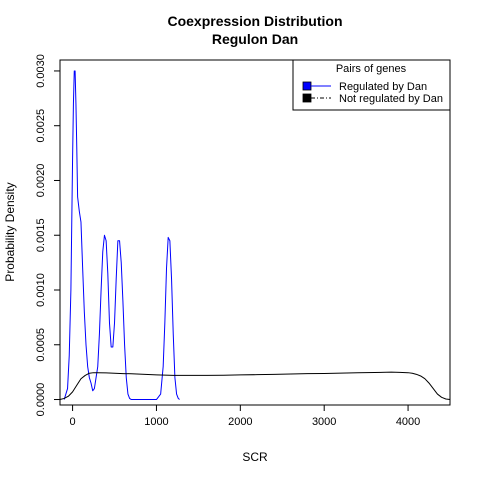  What do you see at coordinates (41, 290) in the screenshot?
I see `y-tick-label: 0.0010` at bounding box center [41, 290].